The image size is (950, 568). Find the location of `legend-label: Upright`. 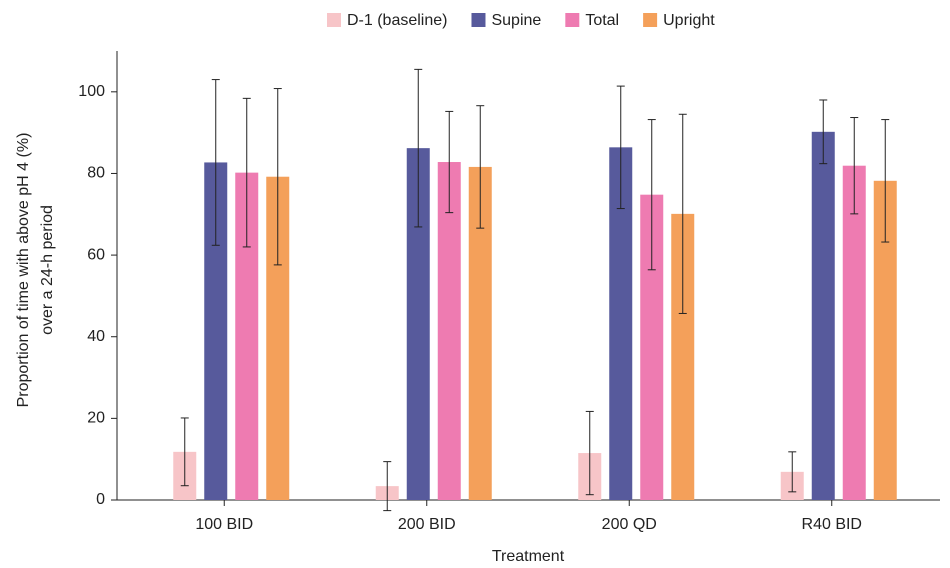

legend-label: Upright is located at coordinates (689, 20).